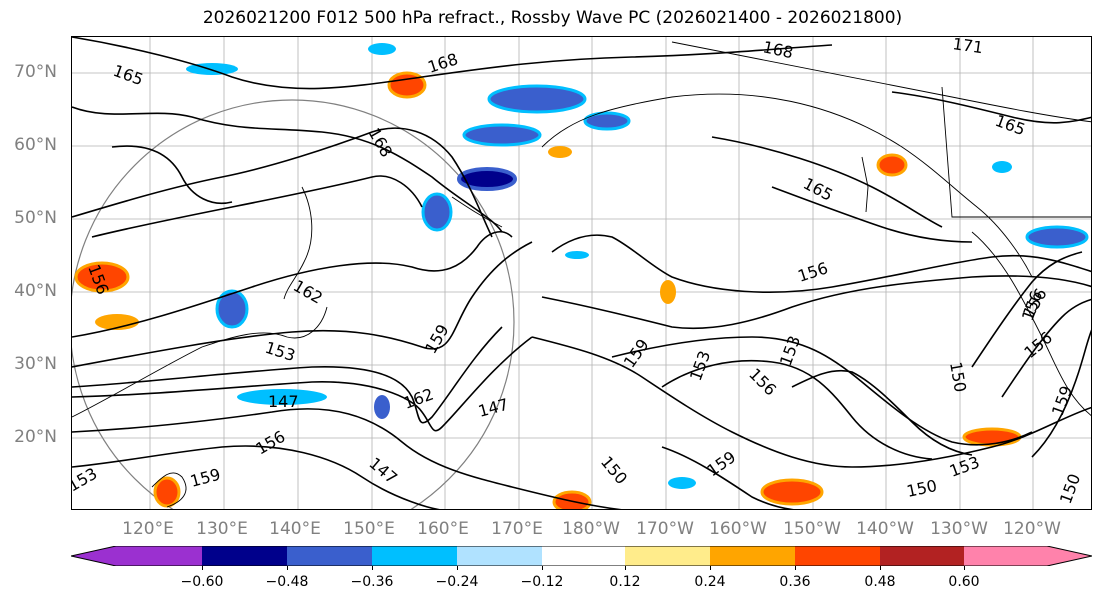 This screenshot has height=604, width=1105. Describe the element at coordinates (202, 582) in the screenshot. I see `colorbar-tick-label: −0.60` at that location.